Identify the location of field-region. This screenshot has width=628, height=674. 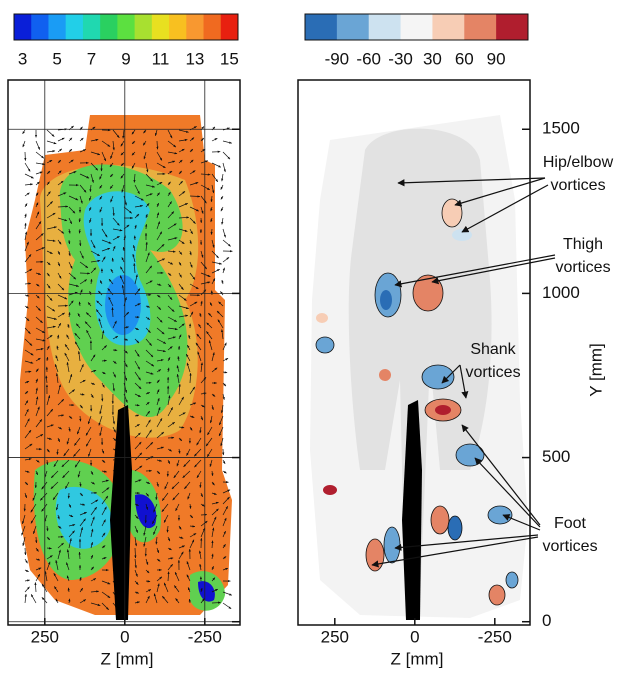
(206, 591).